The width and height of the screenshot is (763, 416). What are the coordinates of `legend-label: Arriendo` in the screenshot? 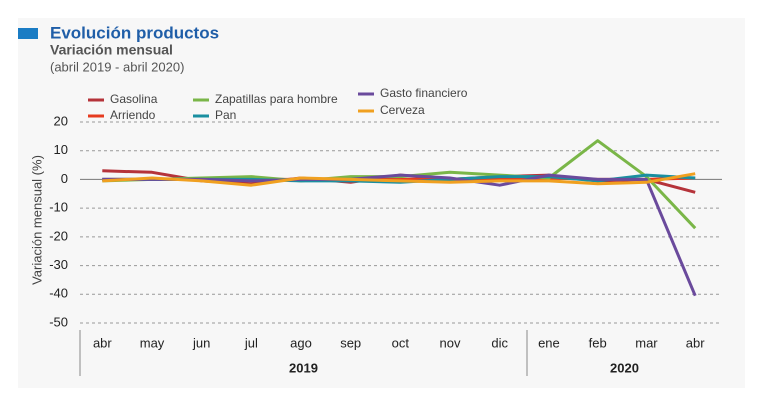 It's located at (133, 115).